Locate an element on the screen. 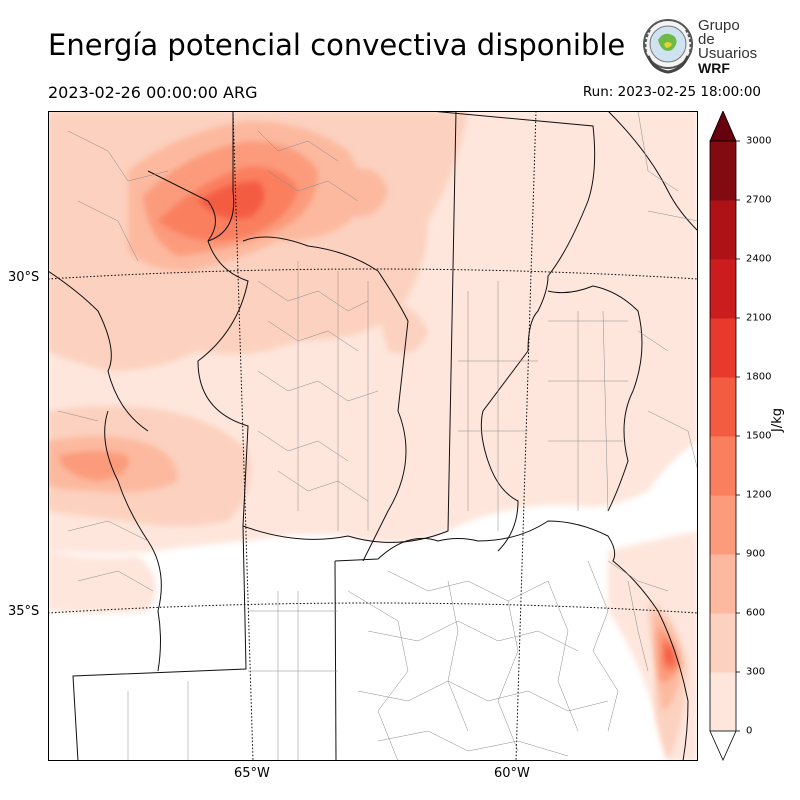 Image resolution: width=800 pixels, height=800 pixels. colorbar-tick-label: 2100 is located at coordinates (759, 318).